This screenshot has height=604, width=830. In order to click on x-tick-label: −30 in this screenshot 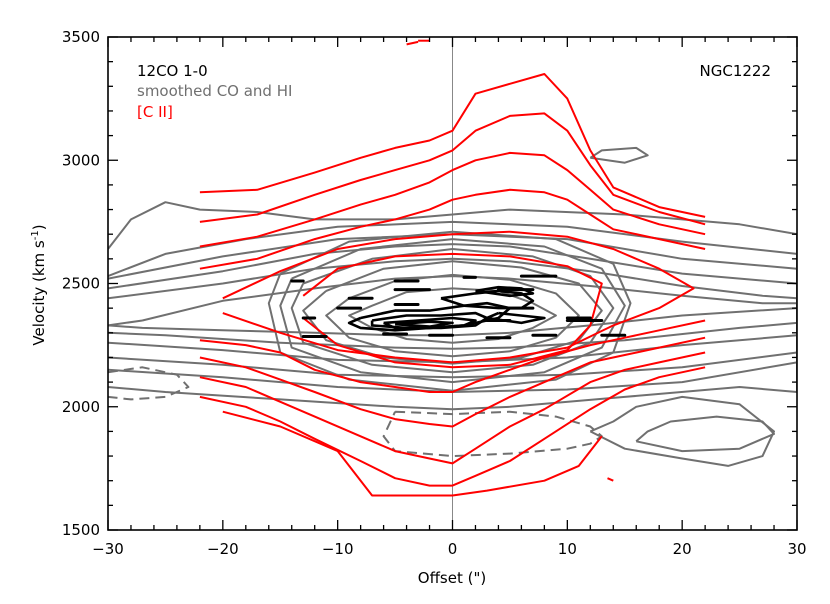, I will do `click(108, 549)`.